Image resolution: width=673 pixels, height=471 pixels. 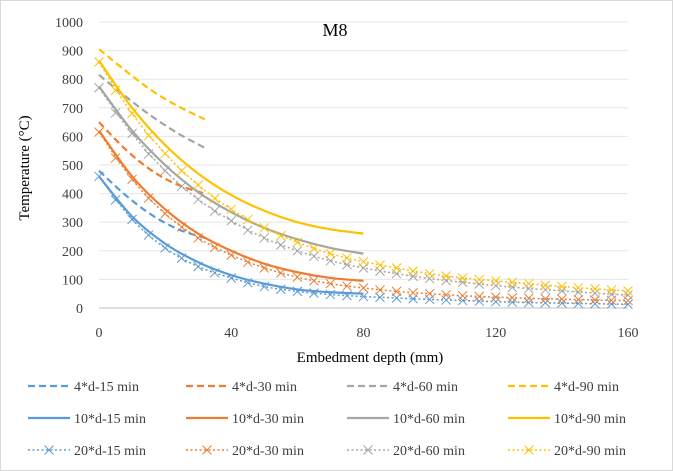 I want to click on y-tick-label: 700, so click(x=72, y=109).